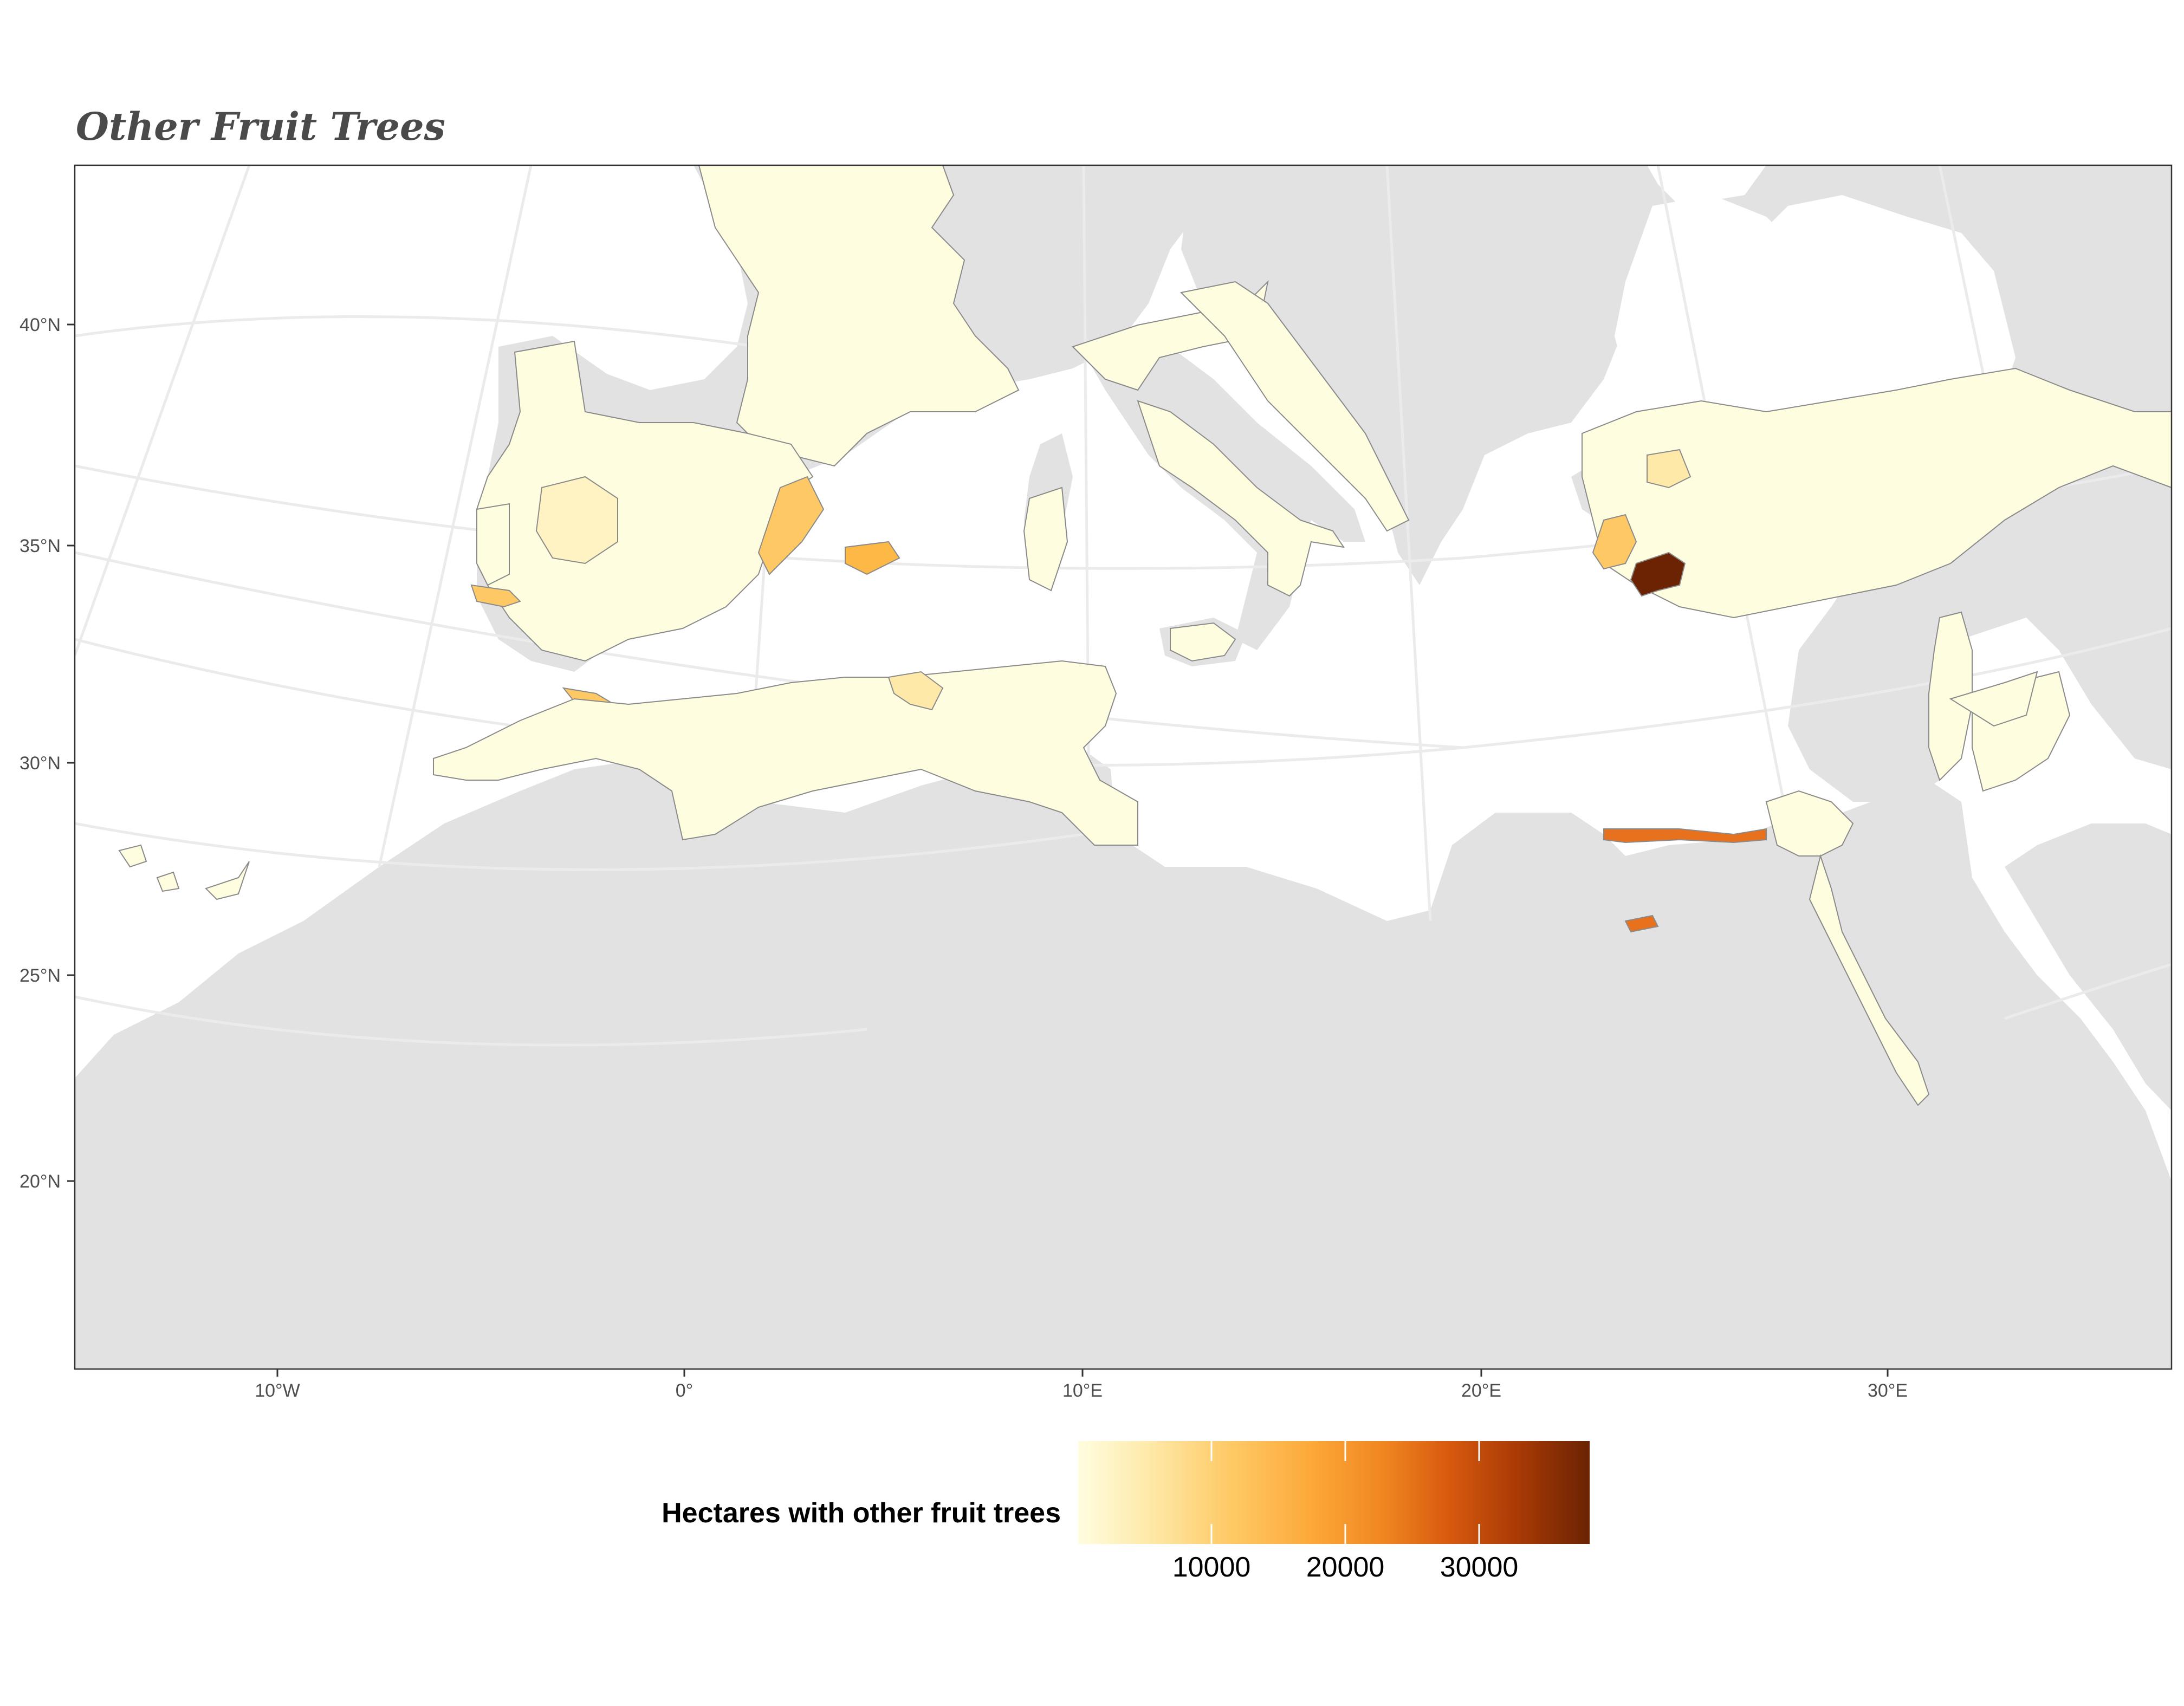 The image size is (2184, 1706). I want to click on y-tick-label: 35°N, so click(40, 546).